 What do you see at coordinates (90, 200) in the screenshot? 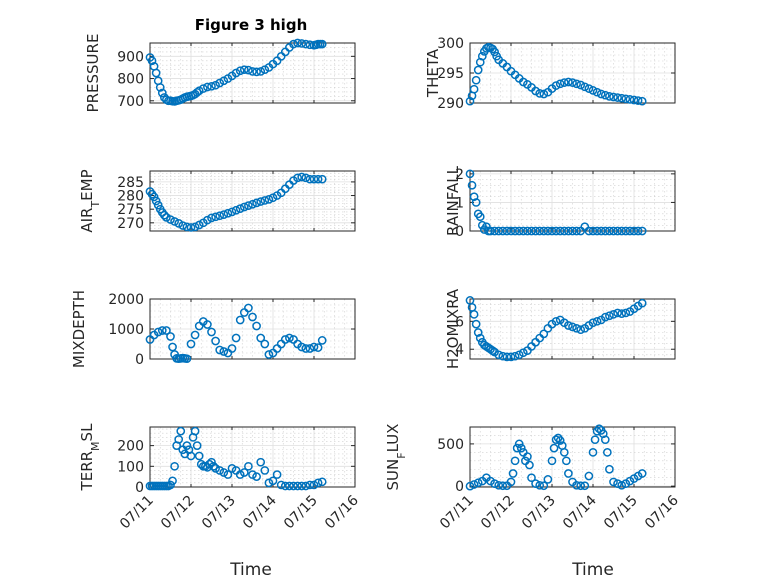
I see `ylabel-air-temp: AIRTEMP` at bounding box center [90, 200].